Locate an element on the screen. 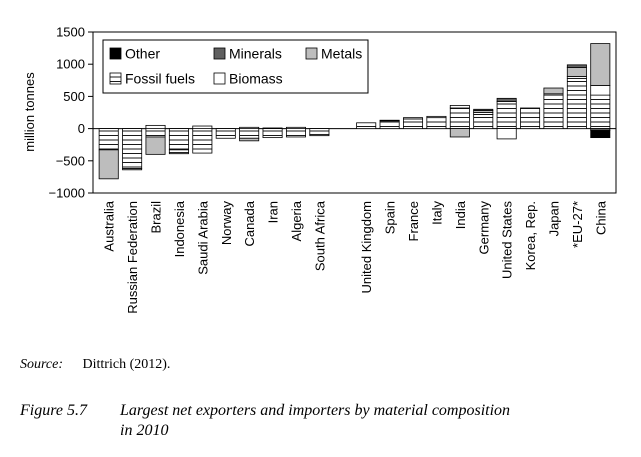  x-tick-label: Brazil is located at coordinates (156, 217).